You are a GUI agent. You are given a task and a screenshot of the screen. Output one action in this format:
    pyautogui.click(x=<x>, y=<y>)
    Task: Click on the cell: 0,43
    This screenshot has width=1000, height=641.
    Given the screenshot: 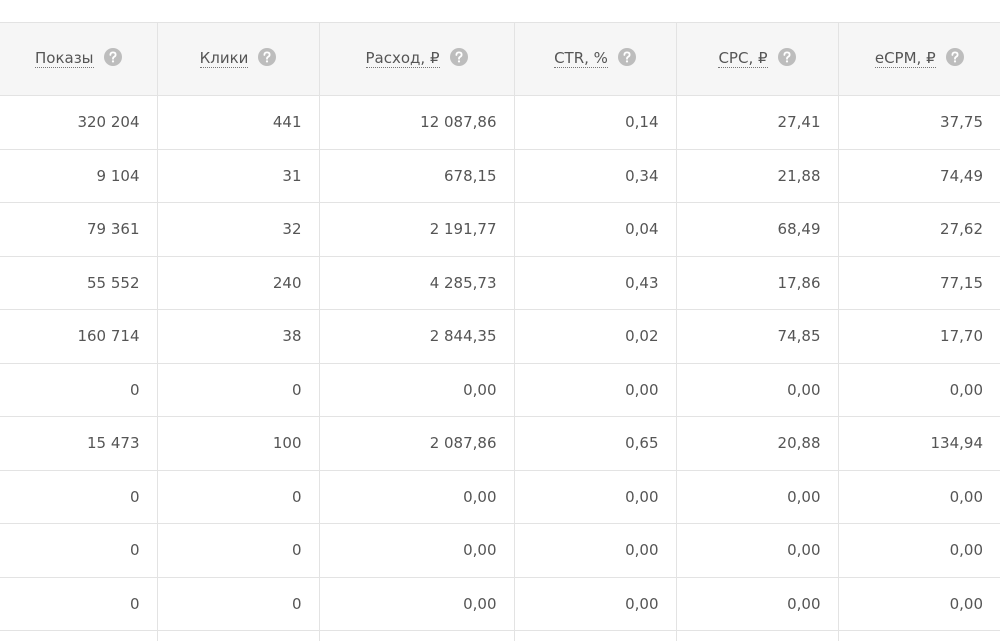 What is the action you would take?
    pyautogui.click(x=595, y=283)
    